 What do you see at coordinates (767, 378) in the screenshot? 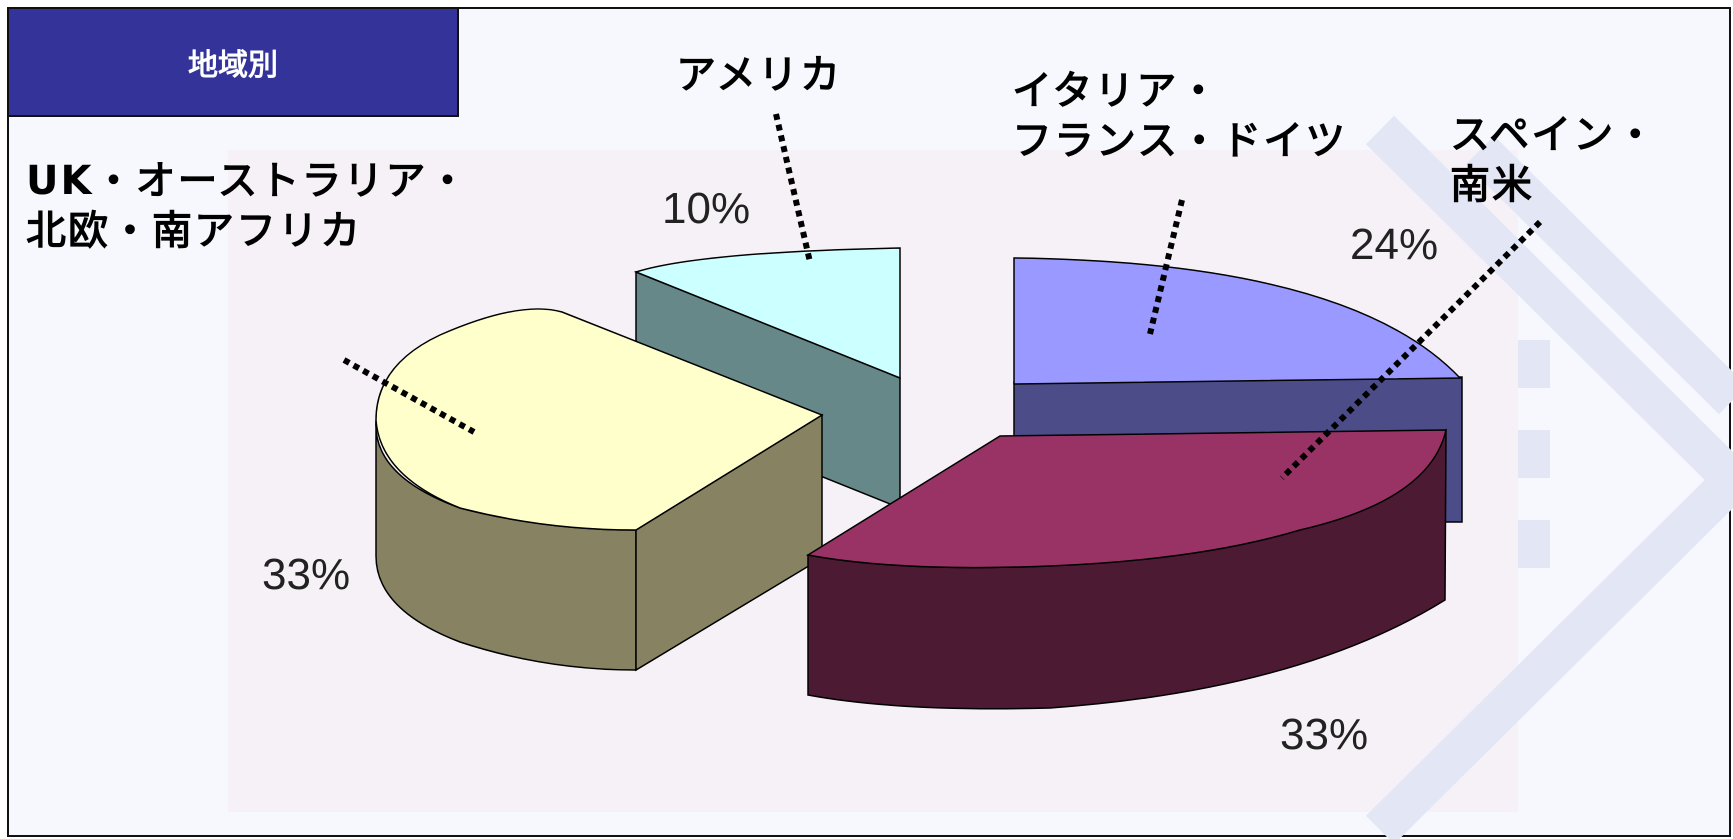
I see `pie-slice-america` at bounding box center [767, 378].